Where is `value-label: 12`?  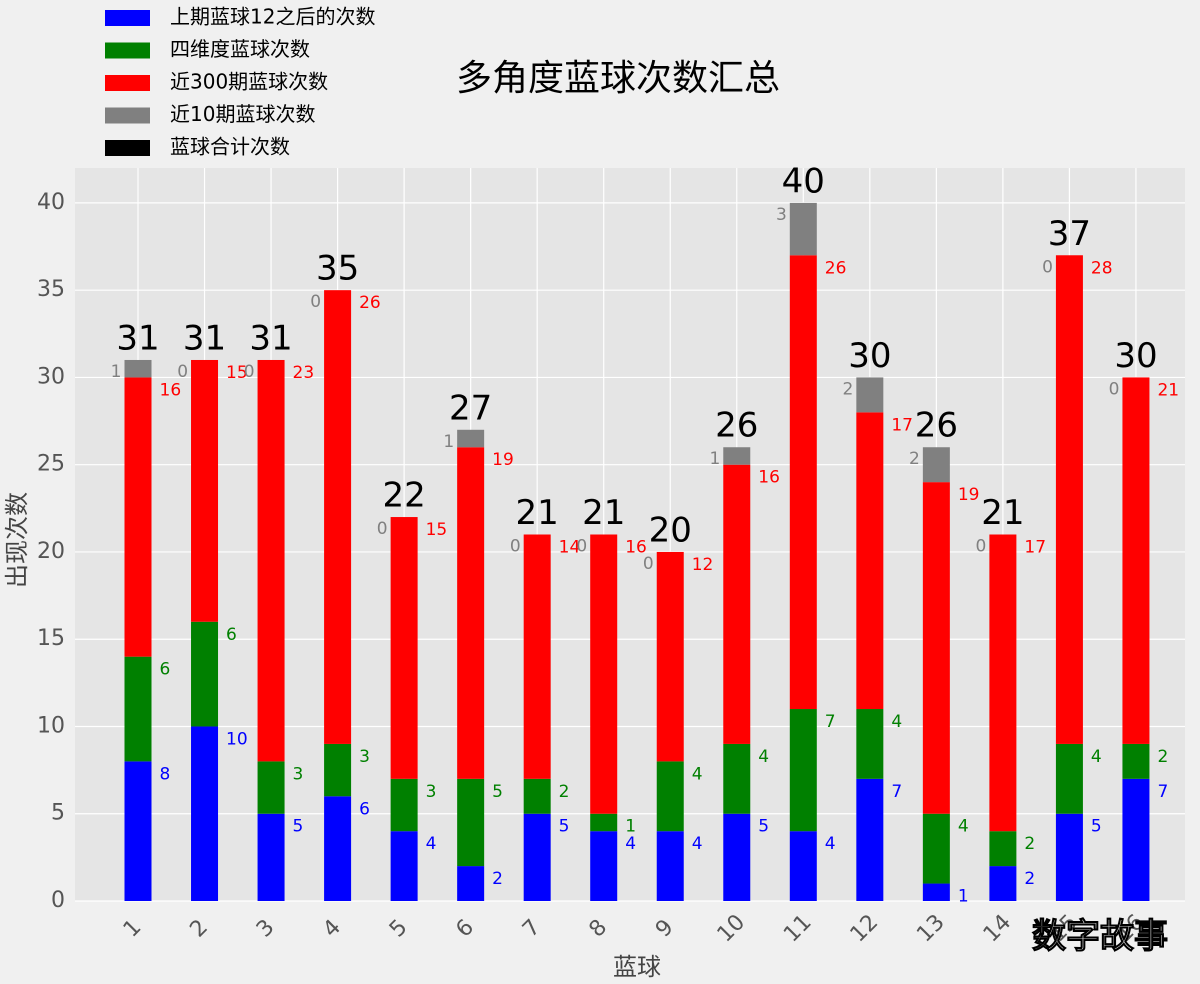 value-label: 12 is located at coordinates (703, 565).